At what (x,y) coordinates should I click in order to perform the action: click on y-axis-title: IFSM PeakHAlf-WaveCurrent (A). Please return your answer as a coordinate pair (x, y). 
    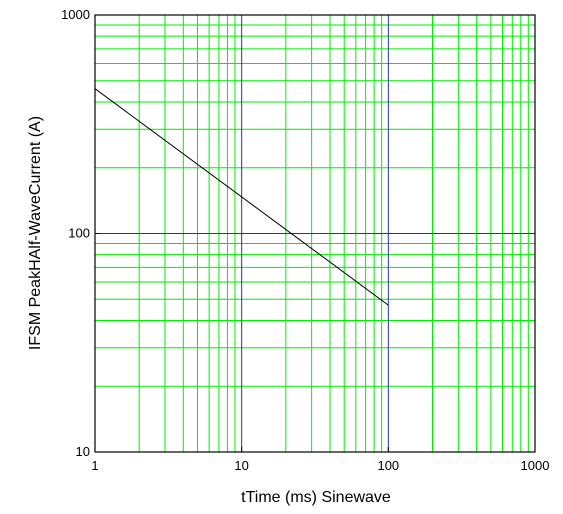
    Looking at the image, I should click on (35, 233).